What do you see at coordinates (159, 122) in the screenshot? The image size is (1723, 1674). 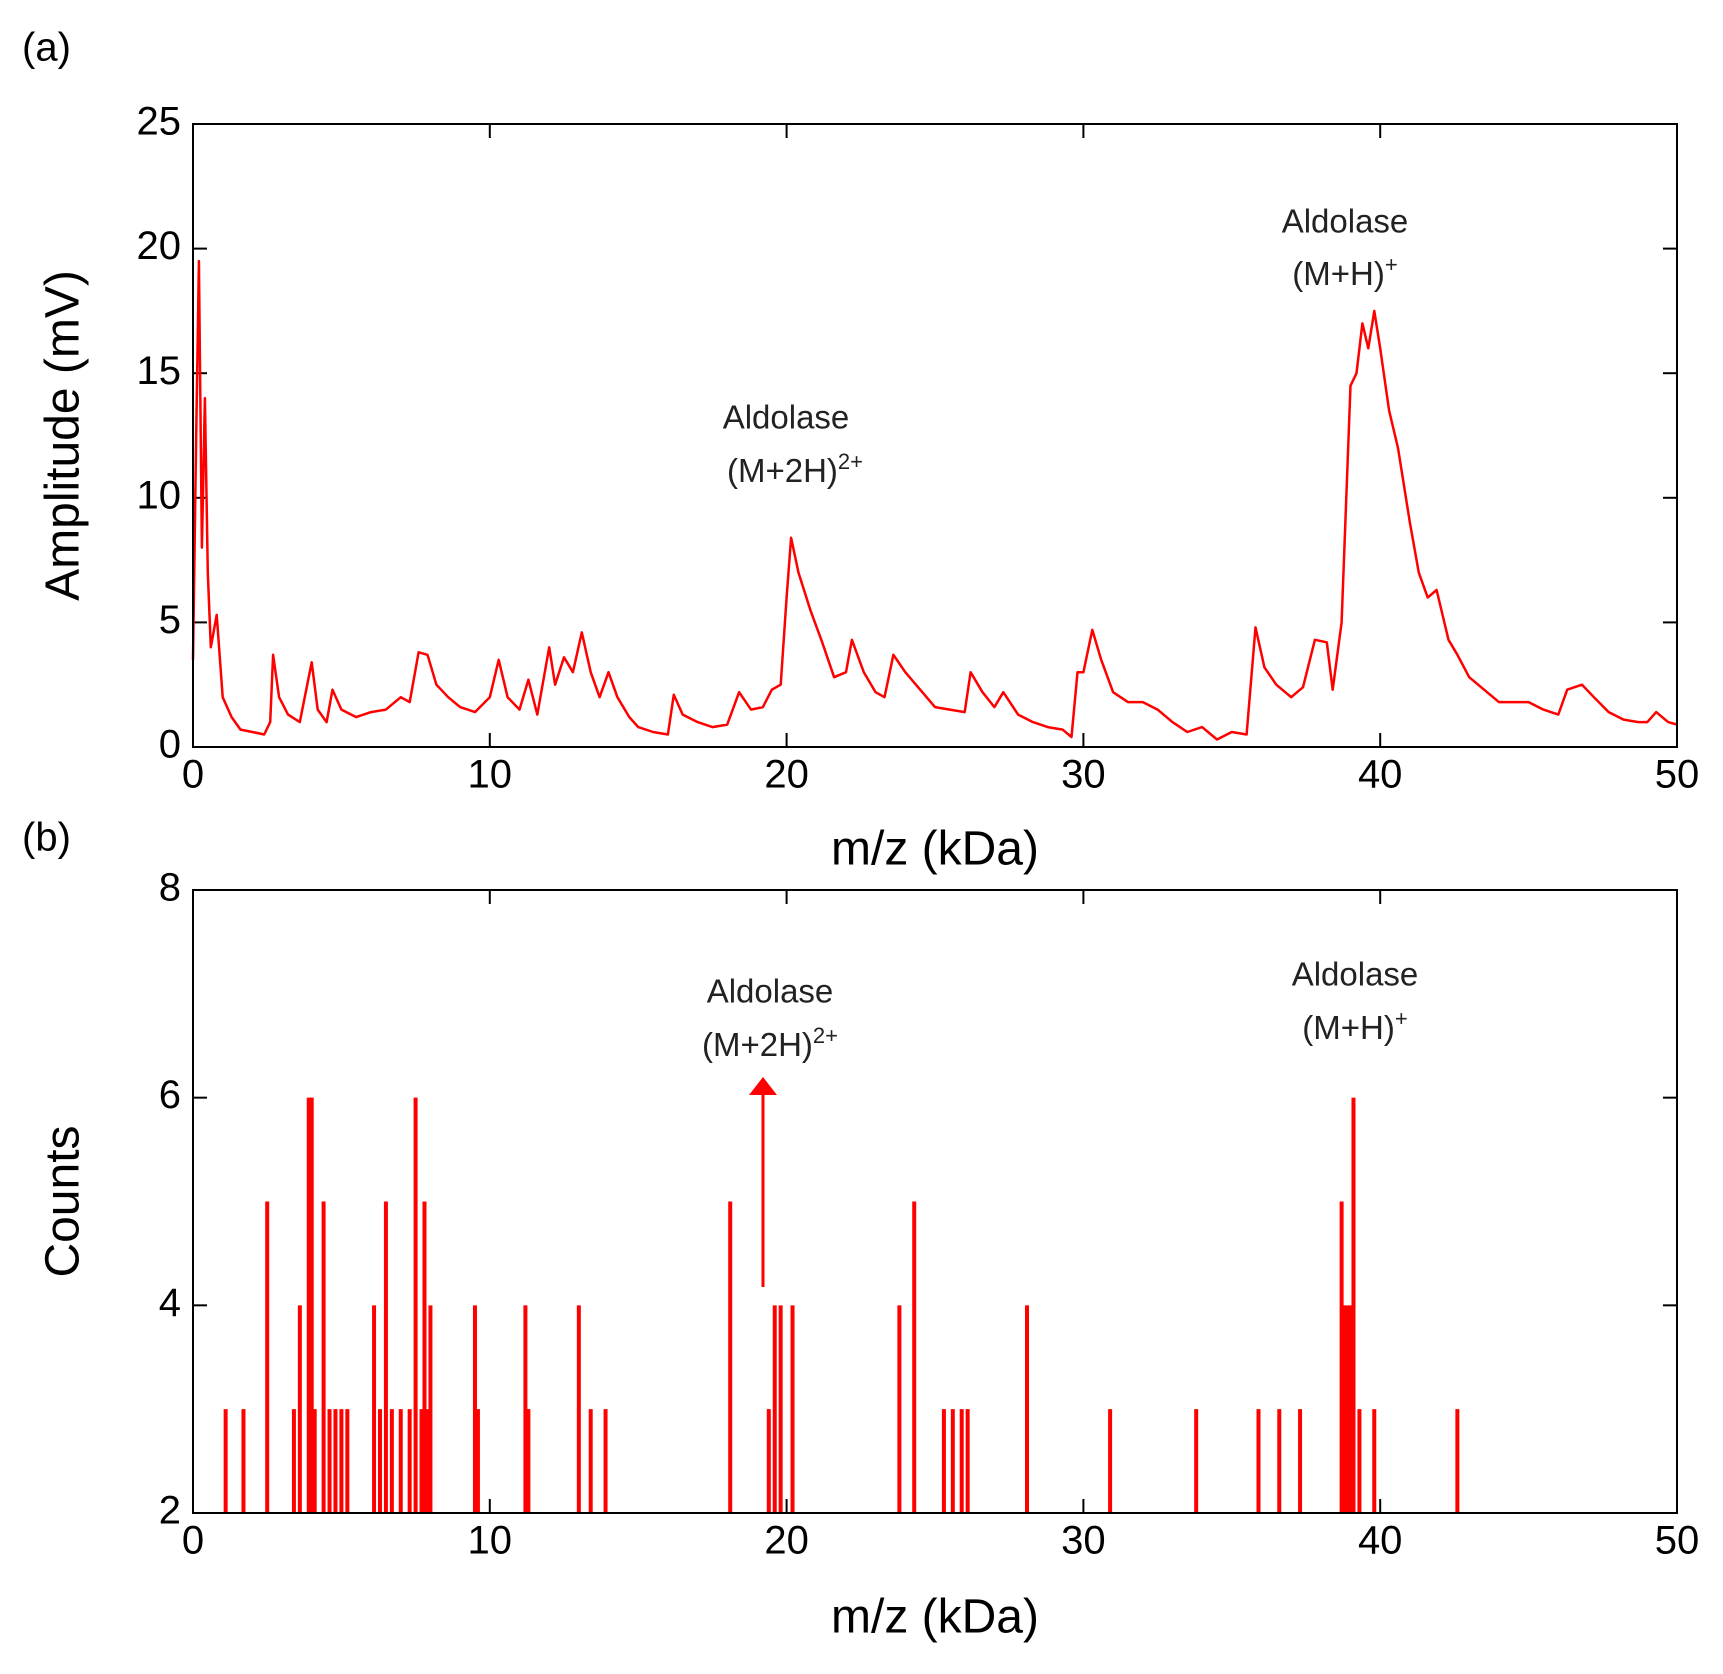 I see `y-tick-label: 25` at bounding box center [159, 122].